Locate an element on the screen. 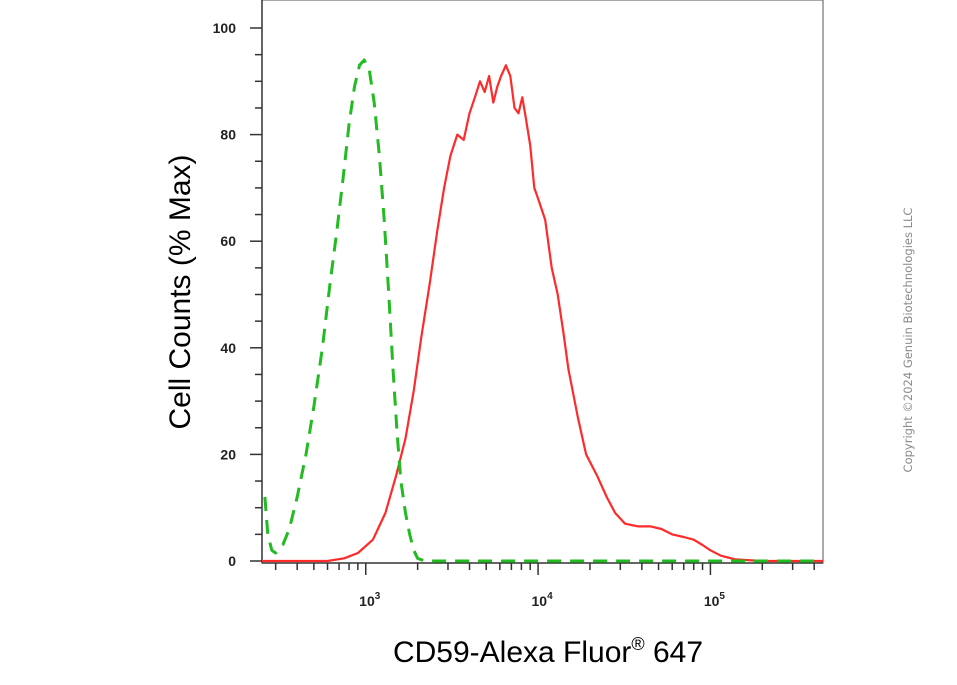 This screenshot has width=957, height=685. x-tick-exponent: 3 is located at coordinates (378, 596).